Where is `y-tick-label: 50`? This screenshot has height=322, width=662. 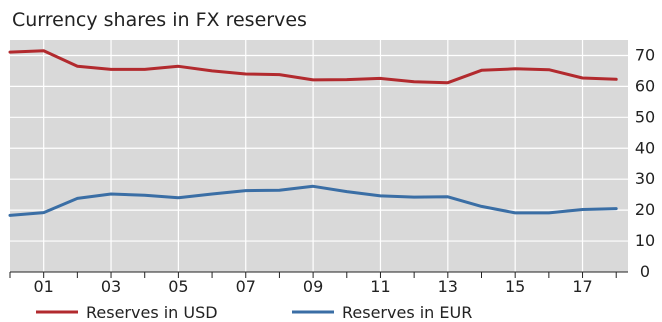
y-tick-label: 50 is located at coordinates (645, 116).